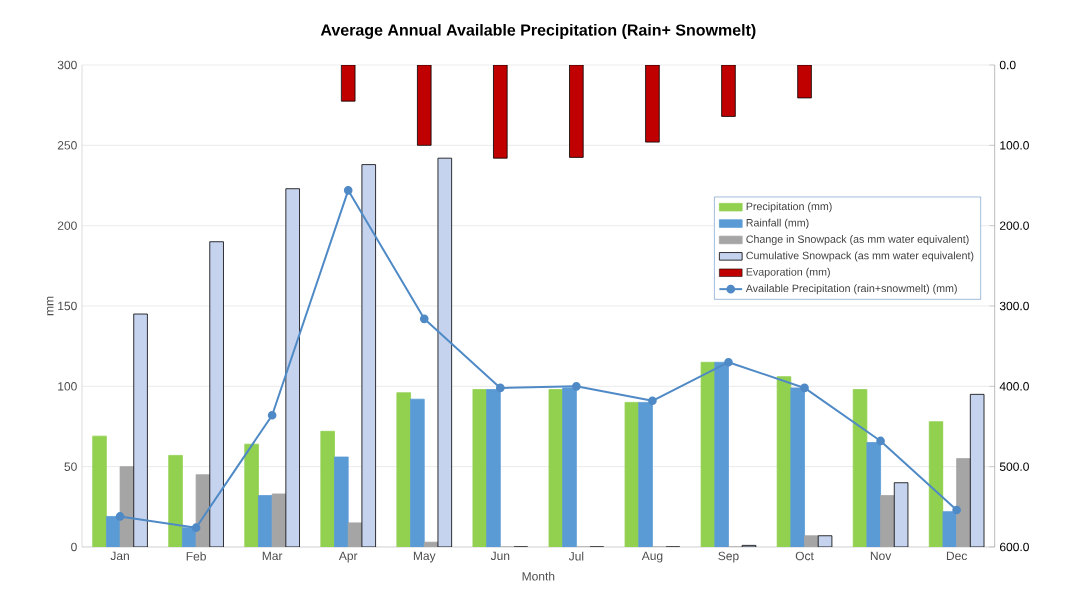 This screenshot has width=1068, height=610. What do you see at coordinates (881, 556) in the screenshot?
I see `x-tick-label: Nov` at bounding box center [881, 556].